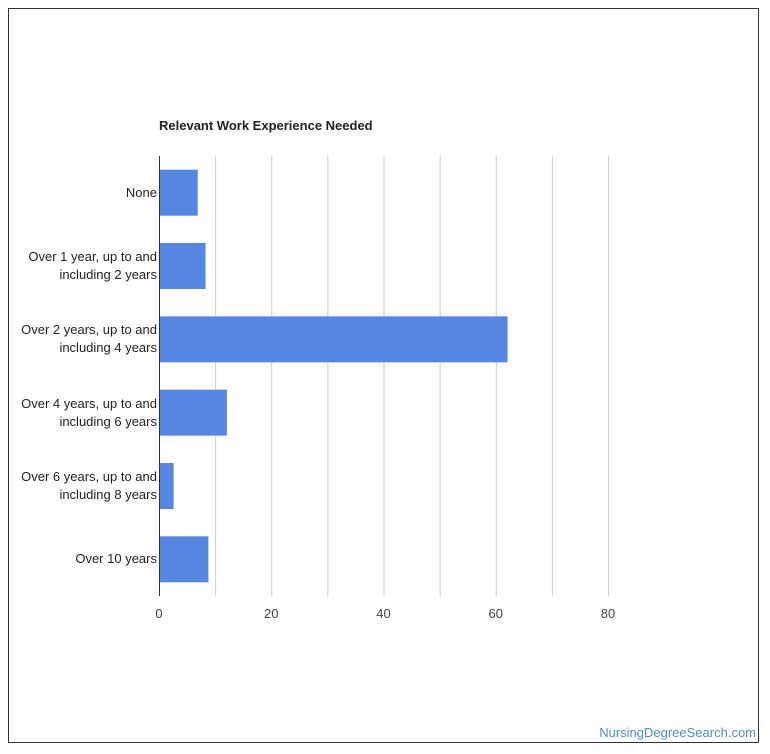  Describe the element at coordinates (108, 421) in the screenshot. I see `category-label-line: including 6 years` at that location.